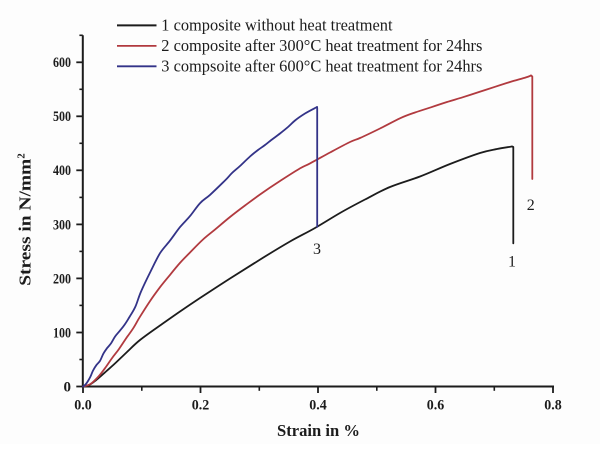 The image size is (600, 449). Describe the element at coordinates (62, 333) in the screenshot. I see `svg-text: 100` at that location.